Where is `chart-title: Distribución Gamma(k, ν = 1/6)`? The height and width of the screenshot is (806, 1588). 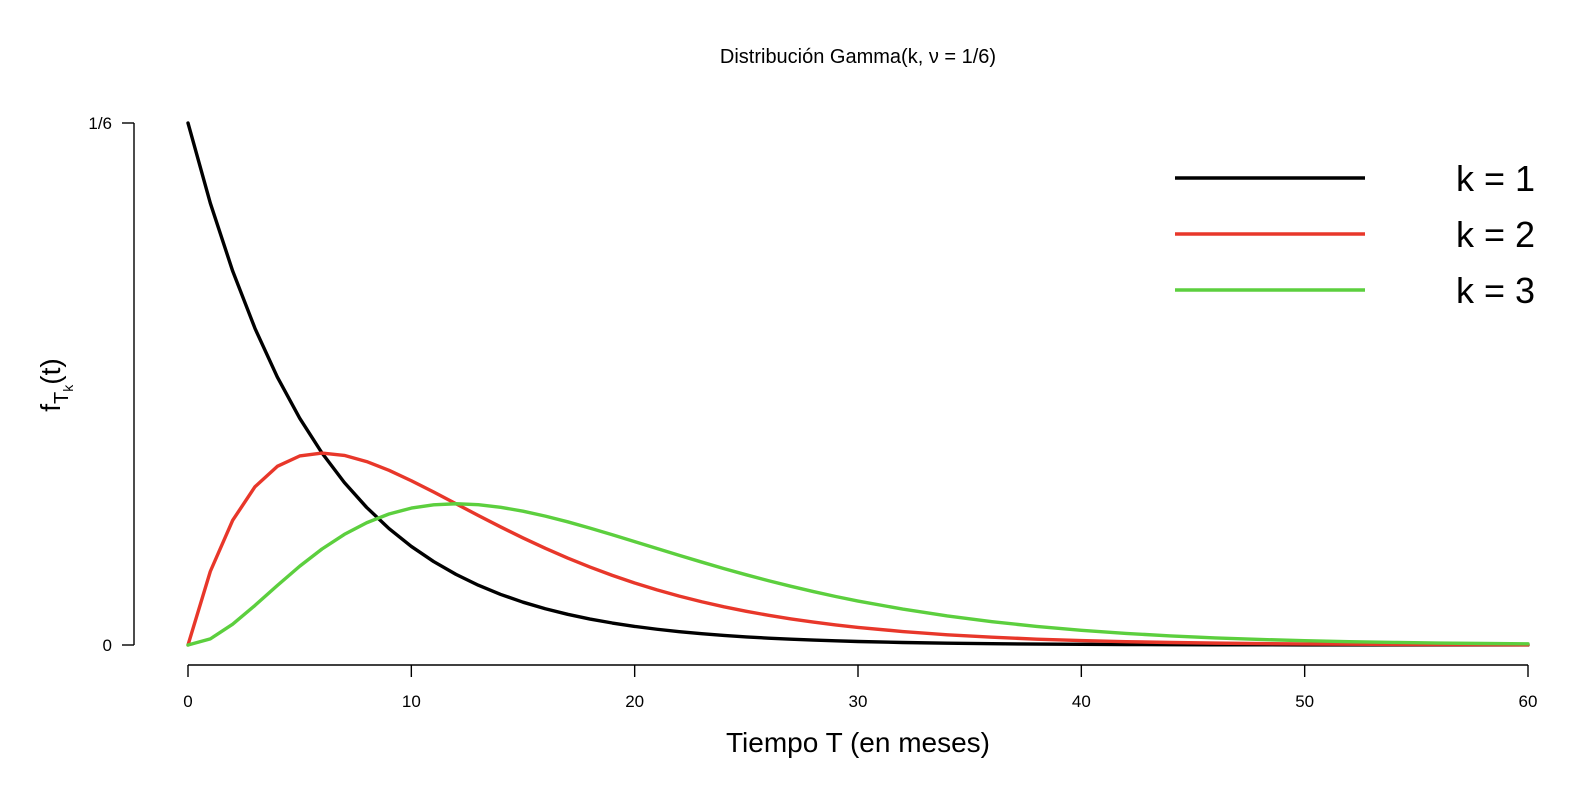 chart-title: Distribución Gamma(k, ν = 1/6) is located at coordinates (858, 57).